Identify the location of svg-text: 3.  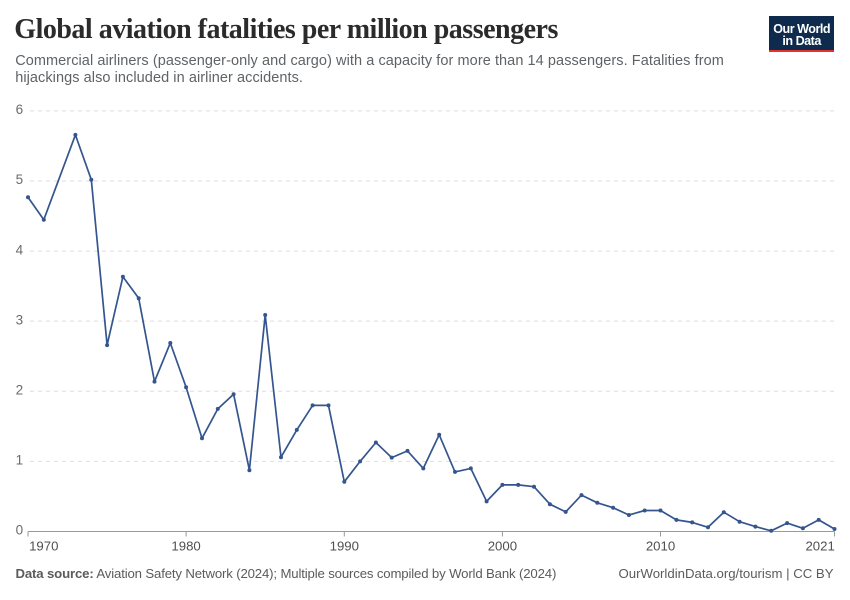
(20, 319).